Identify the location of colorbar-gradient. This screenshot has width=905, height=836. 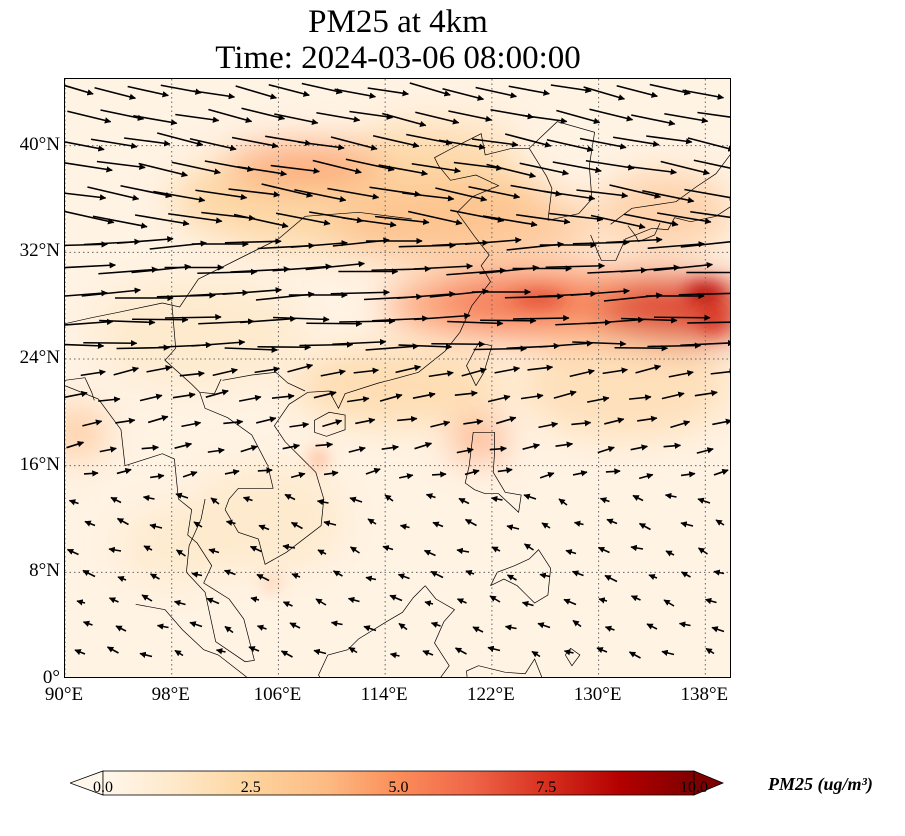
(398, 783).